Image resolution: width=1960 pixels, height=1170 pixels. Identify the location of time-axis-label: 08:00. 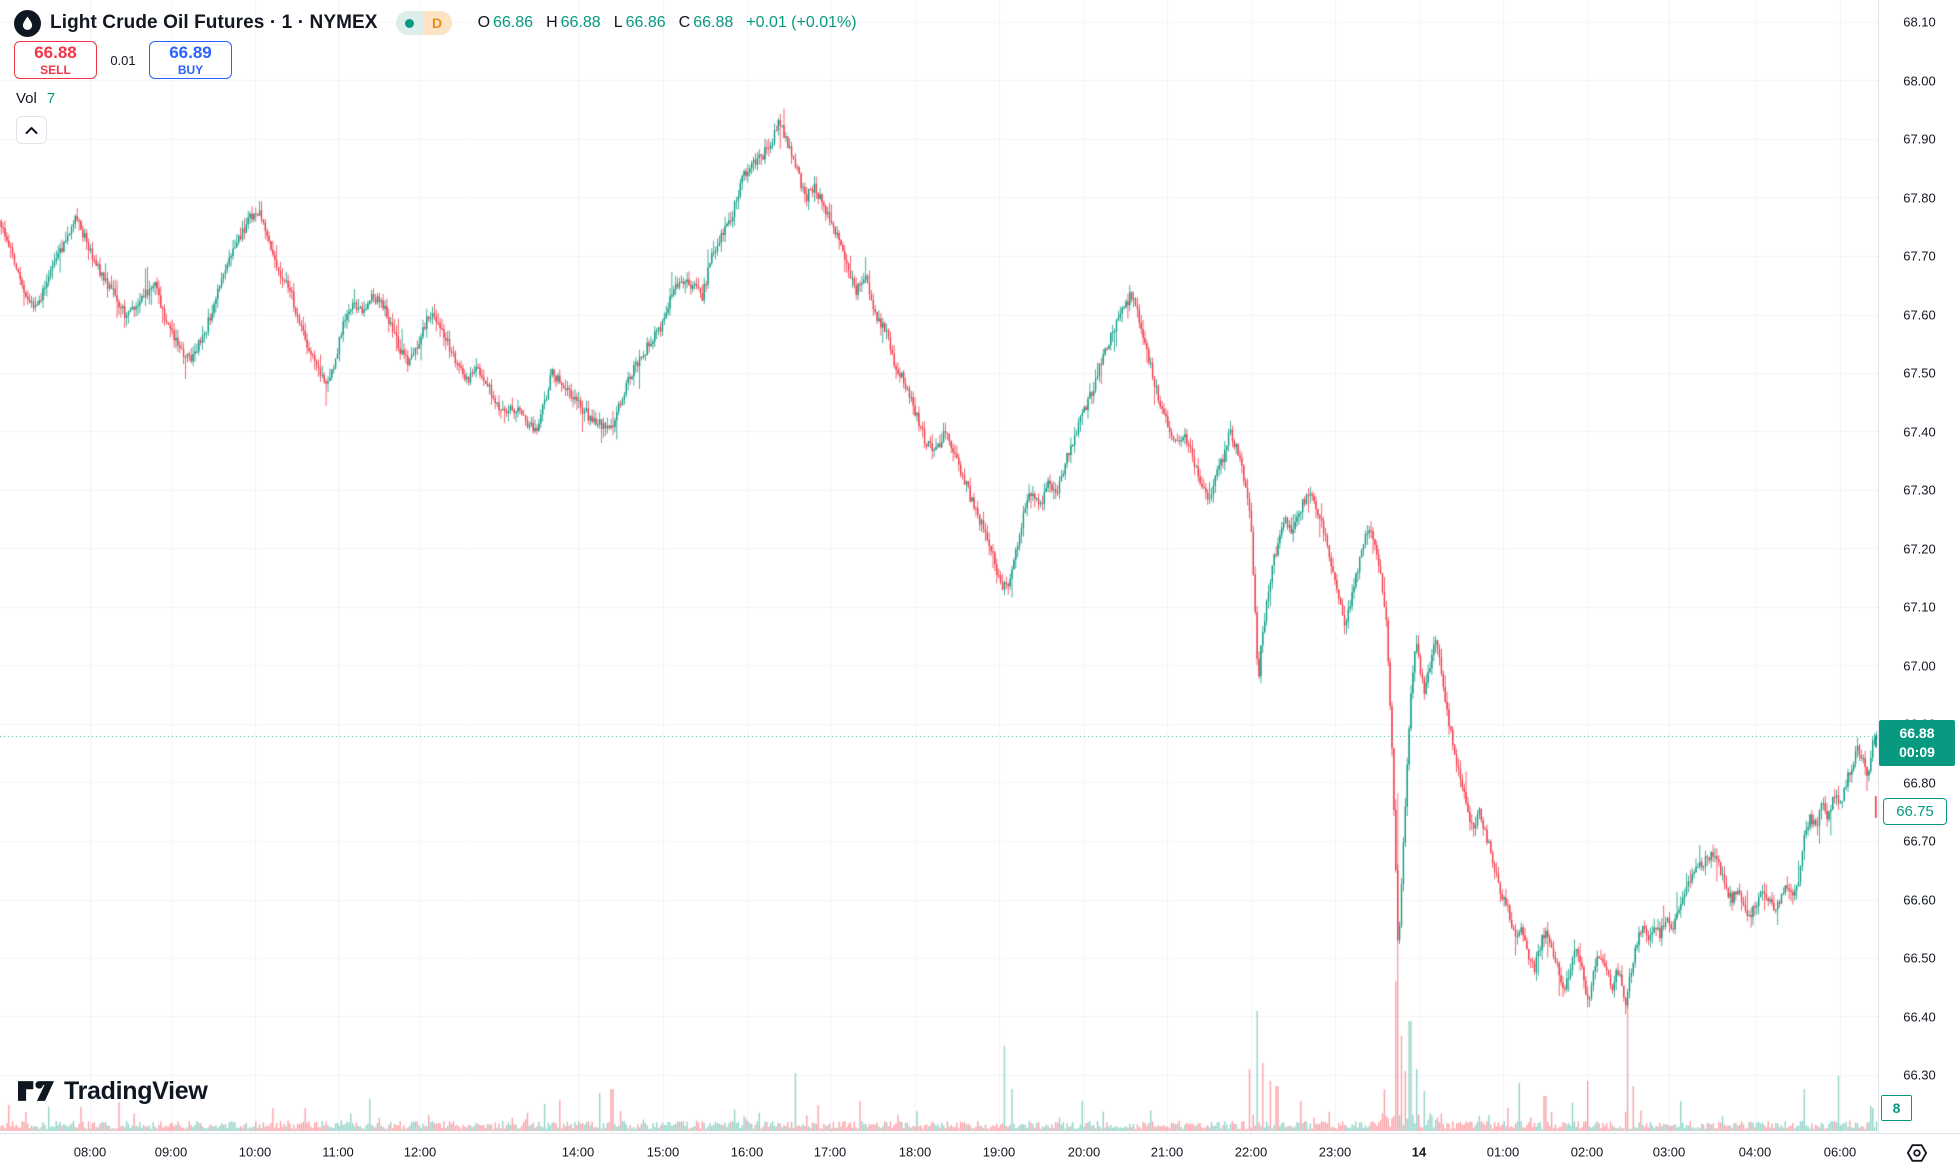
(90, 1152).